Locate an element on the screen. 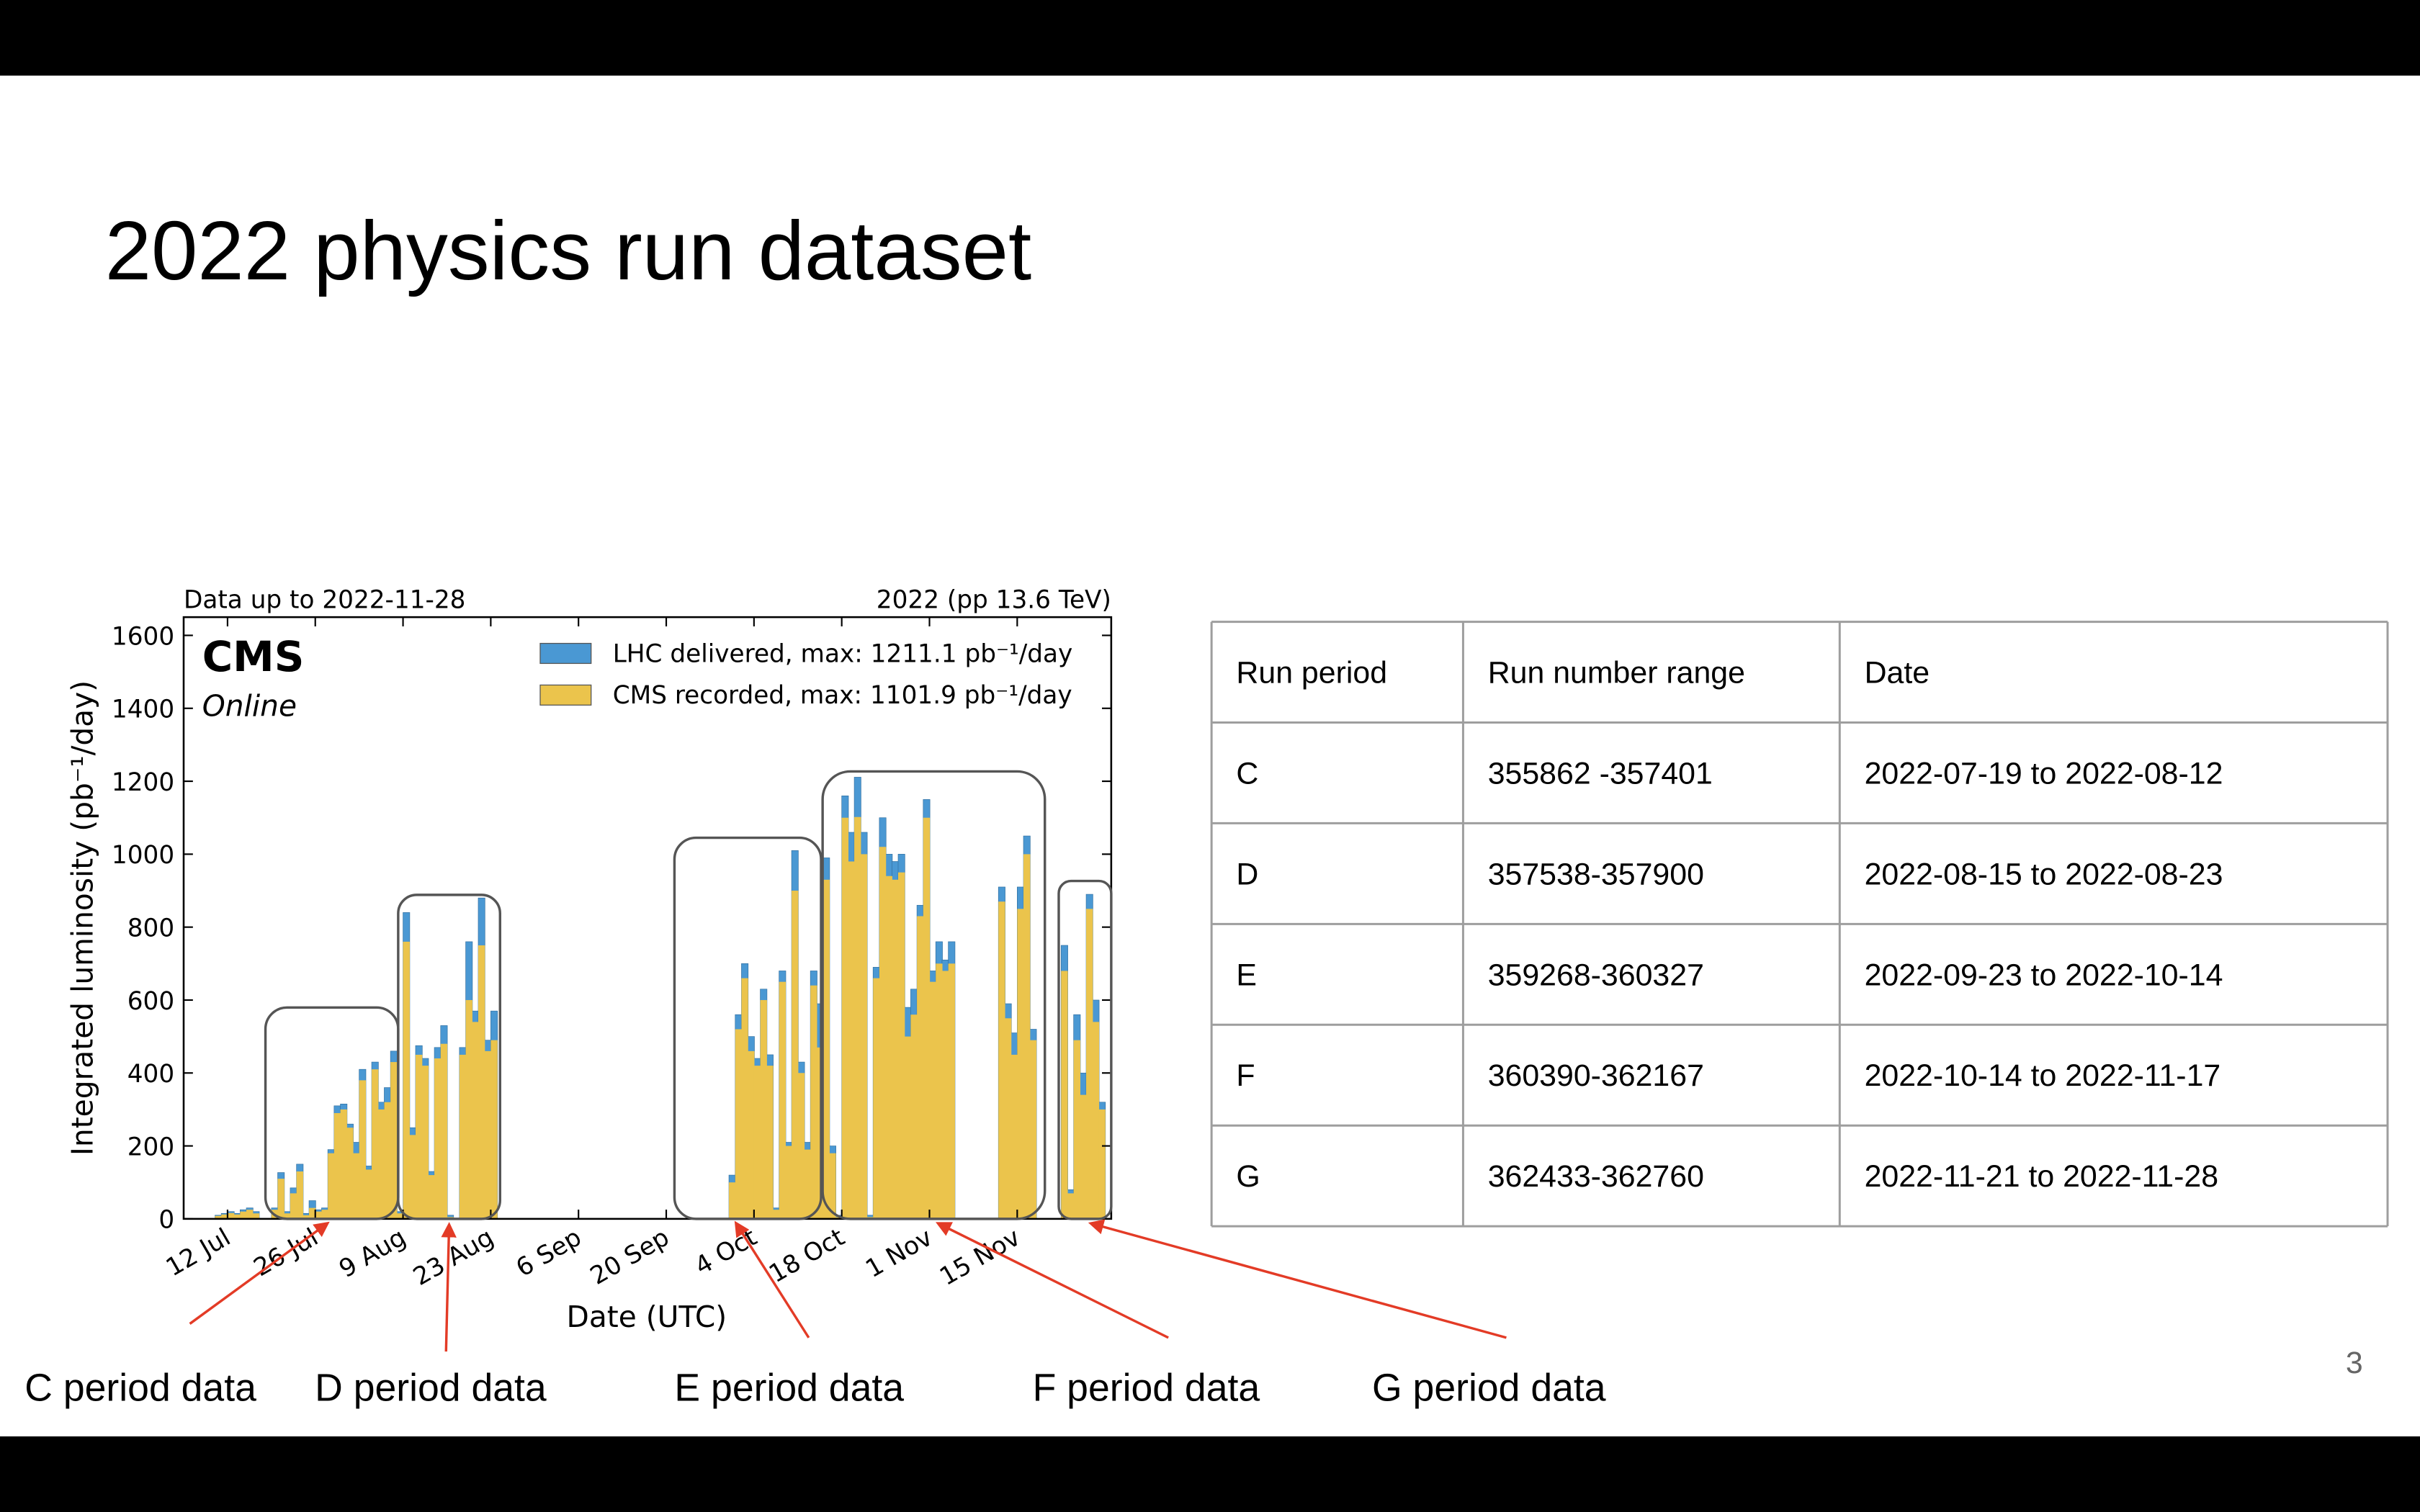 The image size is (2420, 1512). chart-note: Data up to 2022-11-28 is located at coordinates (324, 599).